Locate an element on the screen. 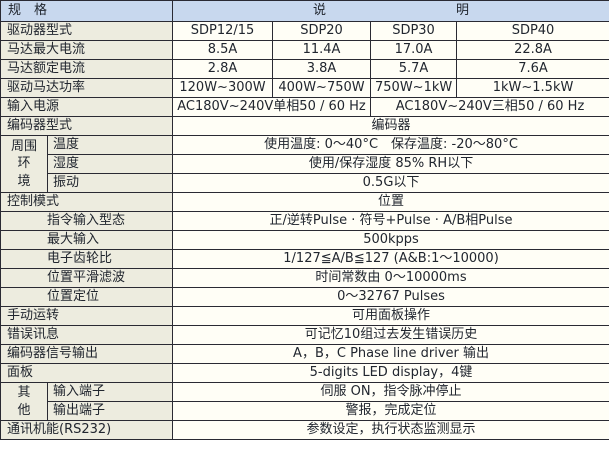  row-max-input: 最大输入 500kpps is located at coordinates (304, 240).